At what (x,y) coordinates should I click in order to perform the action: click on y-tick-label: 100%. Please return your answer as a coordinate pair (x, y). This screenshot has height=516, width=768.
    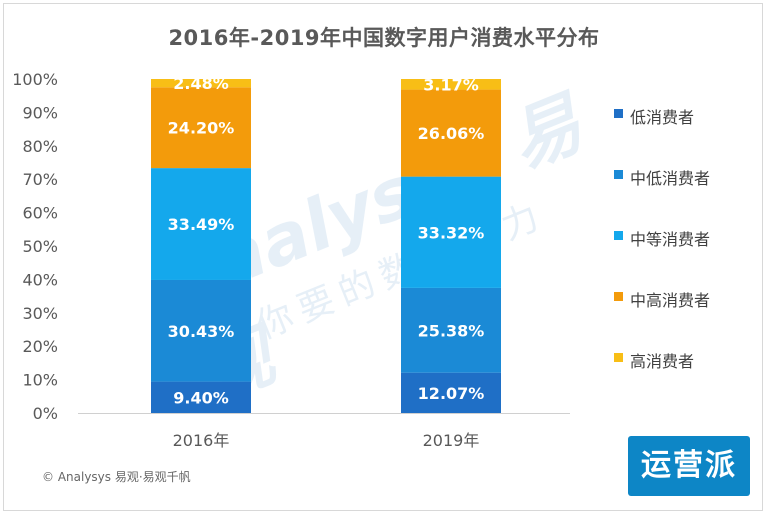
    Looking at the image, I should click on (35, 79).